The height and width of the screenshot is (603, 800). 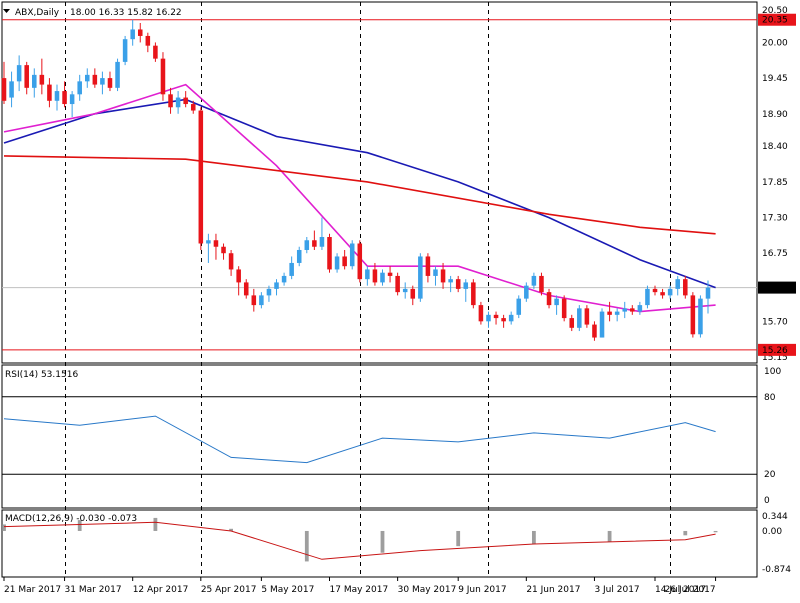 I want to click on rsi-tick-label: 0, so click(x=767, y=501).